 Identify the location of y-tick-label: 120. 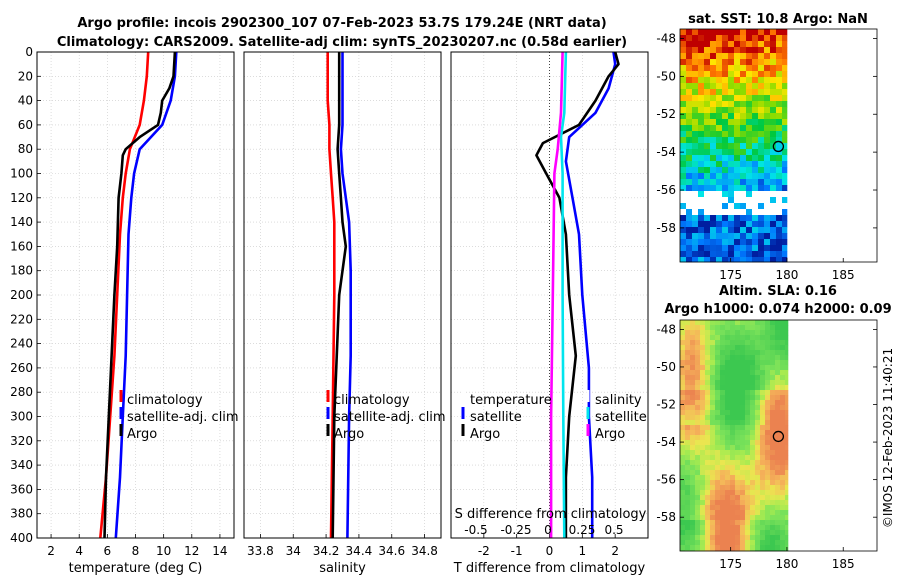
(21, 198).